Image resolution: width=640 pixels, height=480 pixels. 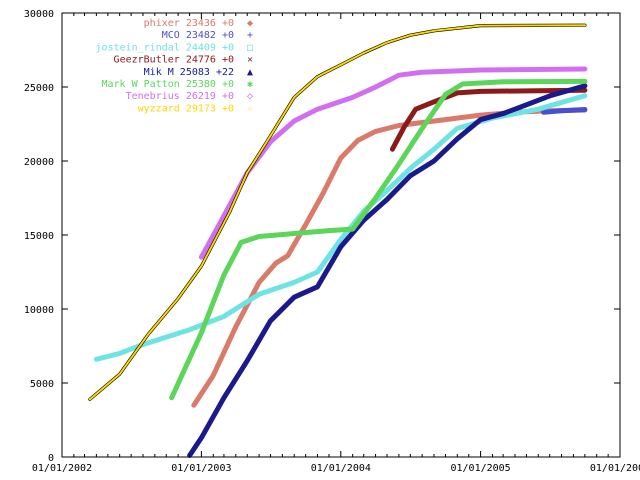 What do you see at coordinates (39, 236) in the screenshot?
I see `y-tick-label: 15000` at bounding box center [39, 236].